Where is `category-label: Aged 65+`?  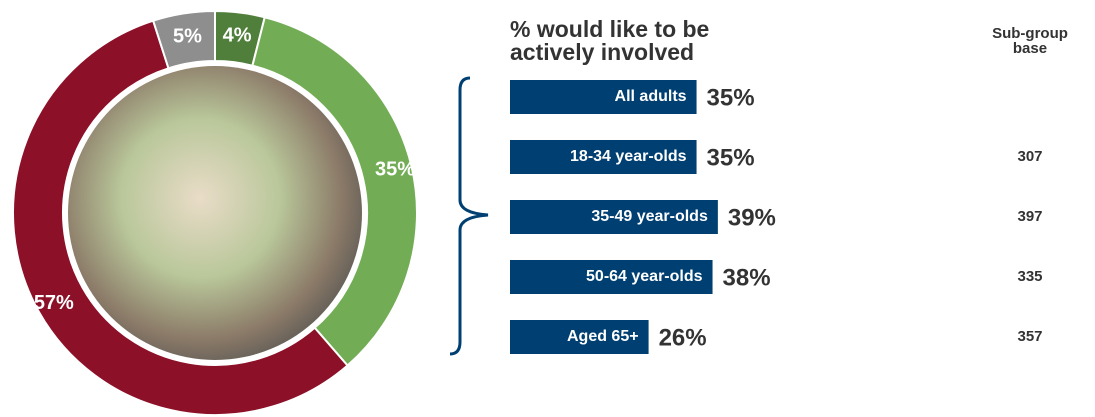 category-label: Aged 65+ is located at coordinates (603, 336).